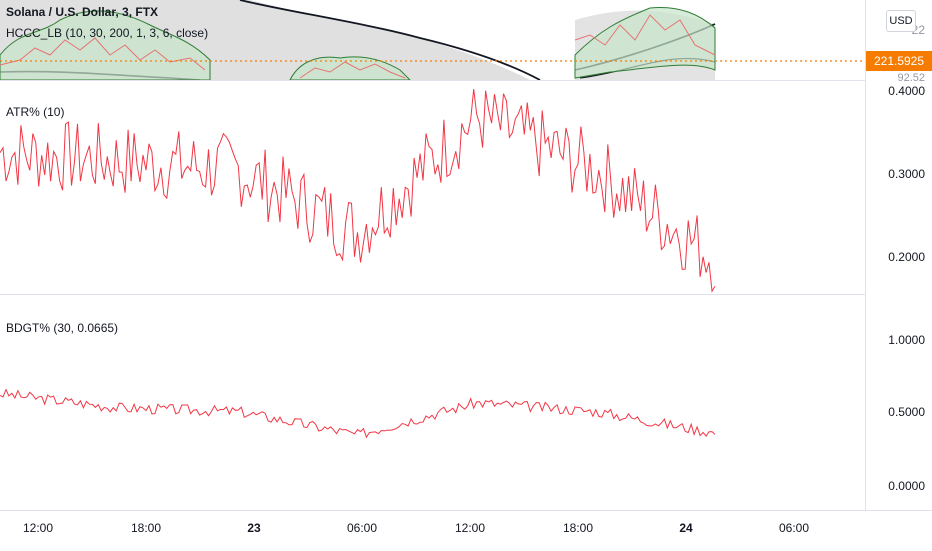 The width and height of the screenshot is (932, 551). I want to click on bdgt-series-line, so click(358, 413).